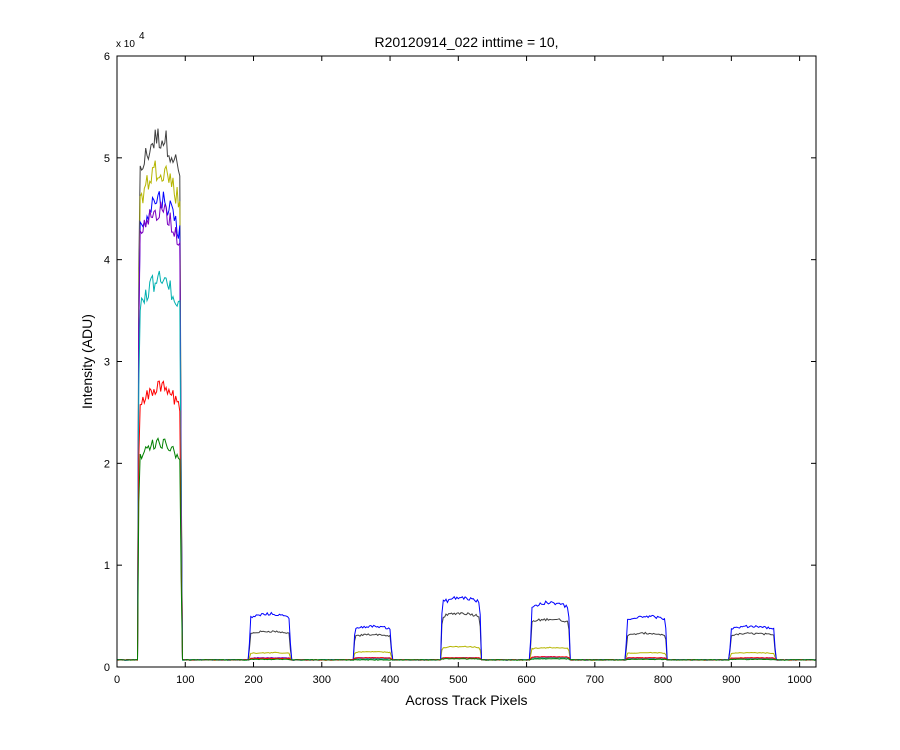 This screenshot has width=900, height=750. What do you see at coordinates (466, 42) in the screenshot?
I see `chart-title: R20120914_022 inttime = 10,` at bounding box center [466, 42].